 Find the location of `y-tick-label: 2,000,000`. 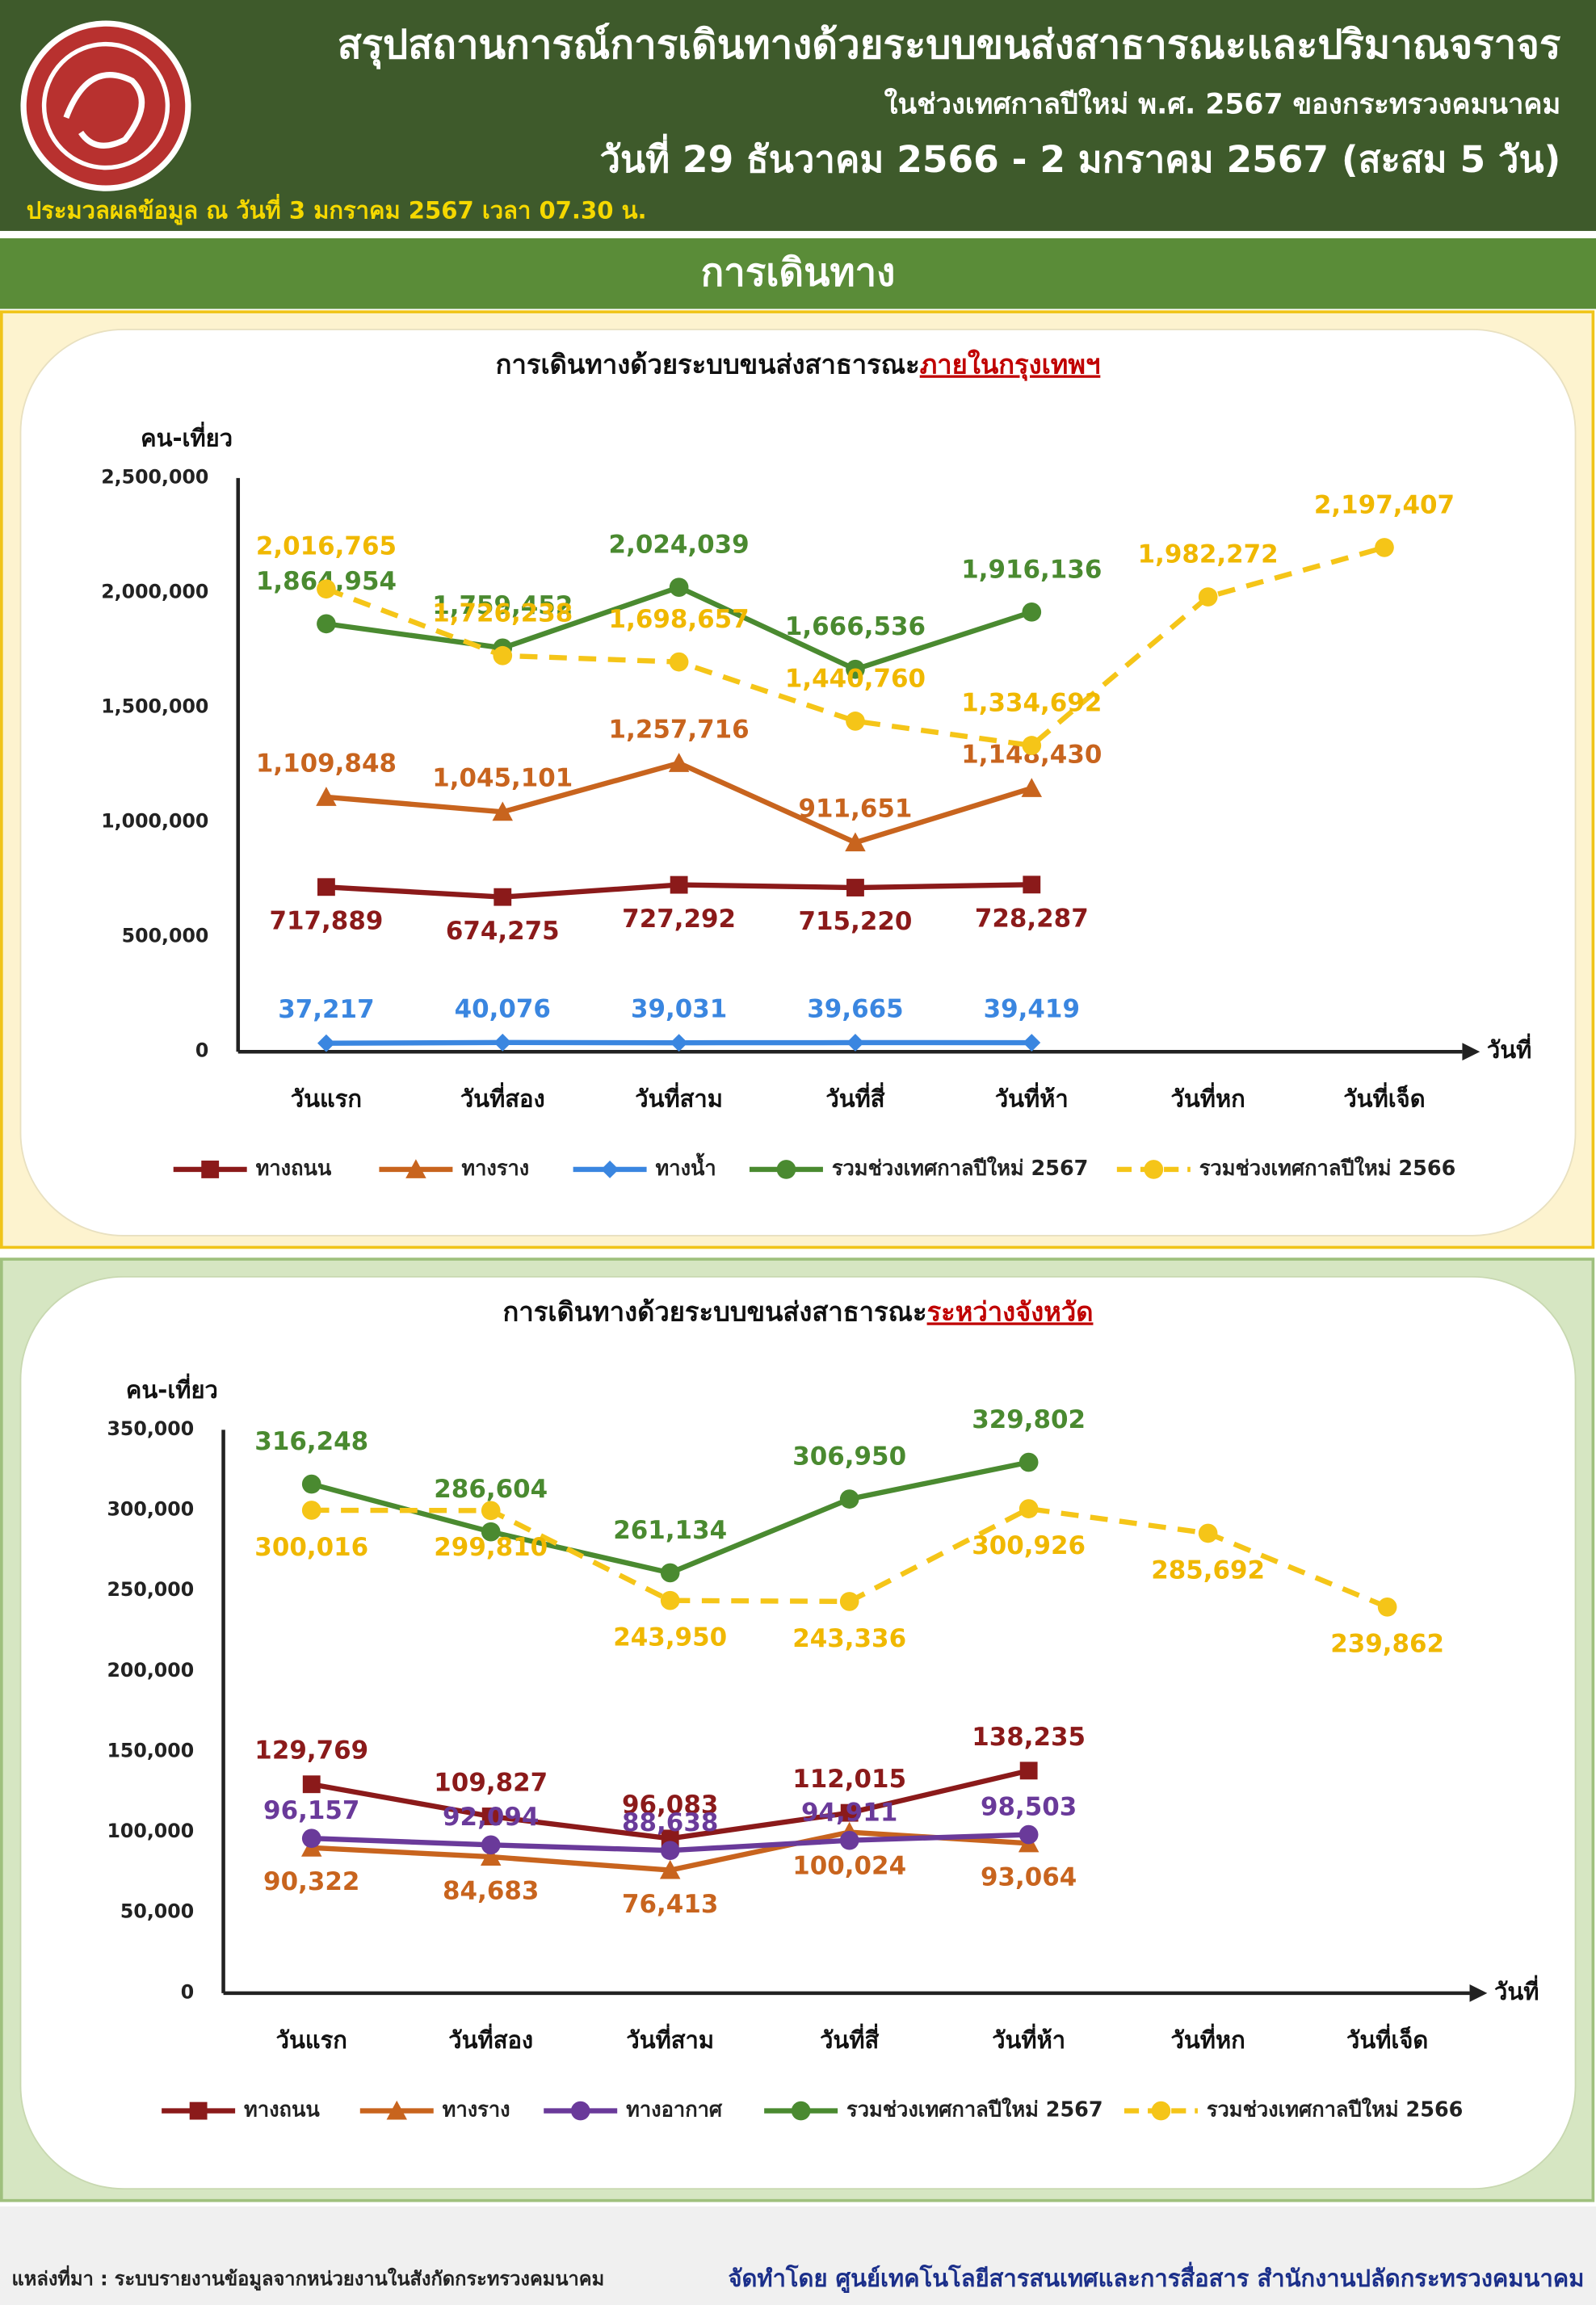

y-tick-label: 2,000,000 is located at coordinates (155, 591).